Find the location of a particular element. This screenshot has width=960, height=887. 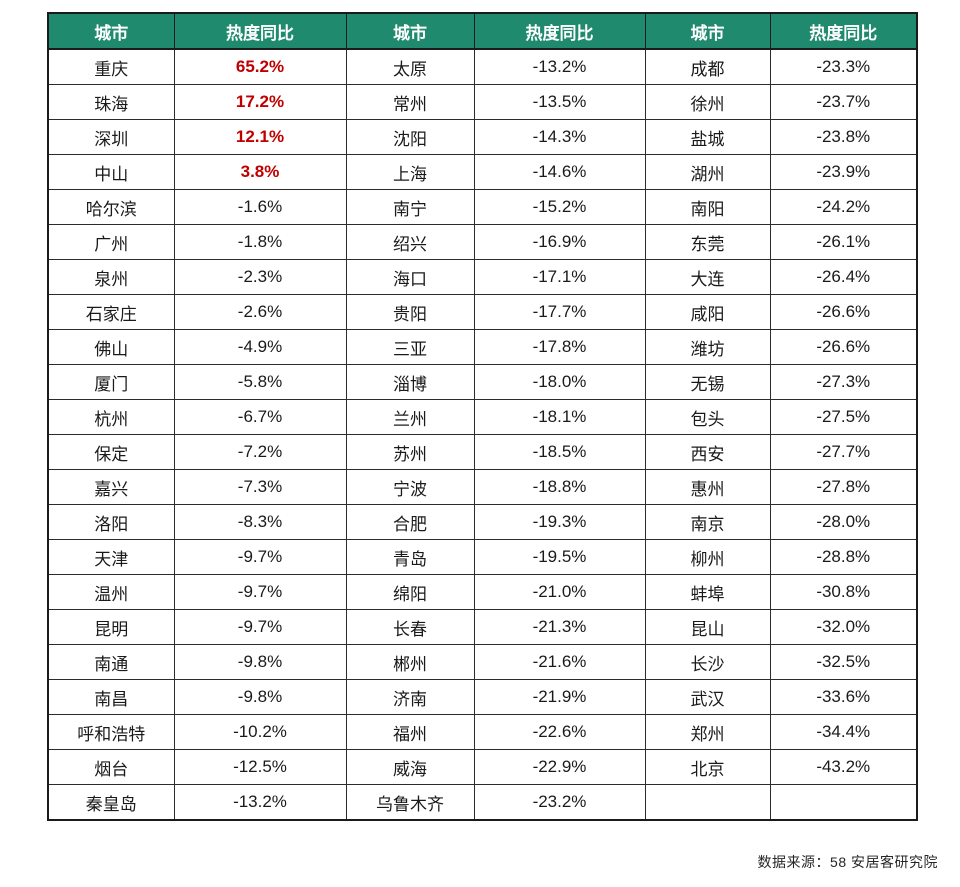

value-cell: -5.8% is located at coordinates (260, 382).